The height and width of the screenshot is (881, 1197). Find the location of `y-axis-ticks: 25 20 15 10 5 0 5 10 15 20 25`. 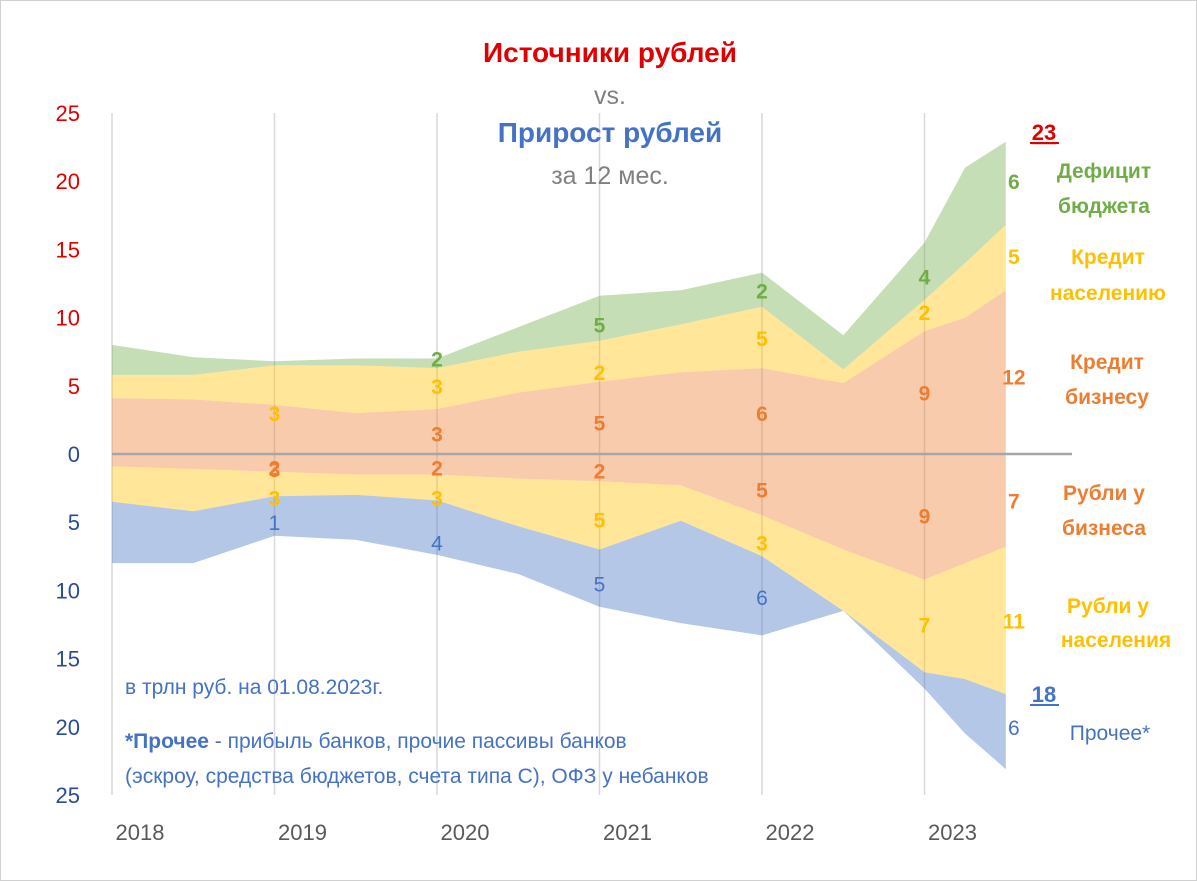

y-axis-ticks: 25 20 15 10 5 0 5 10 15 20 25 is located at coordinates (68, 454).